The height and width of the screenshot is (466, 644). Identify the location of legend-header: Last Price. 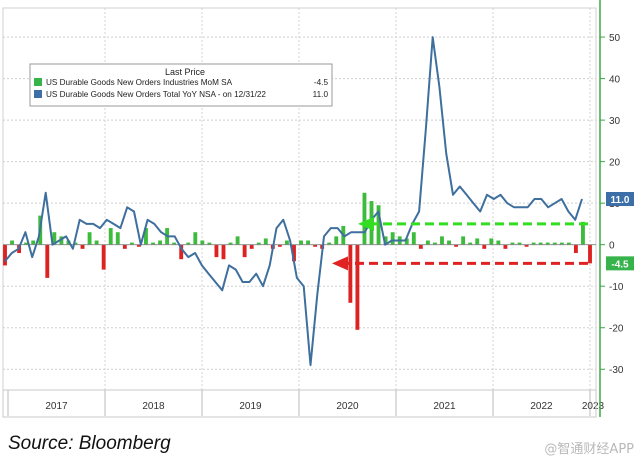
(185, 72).